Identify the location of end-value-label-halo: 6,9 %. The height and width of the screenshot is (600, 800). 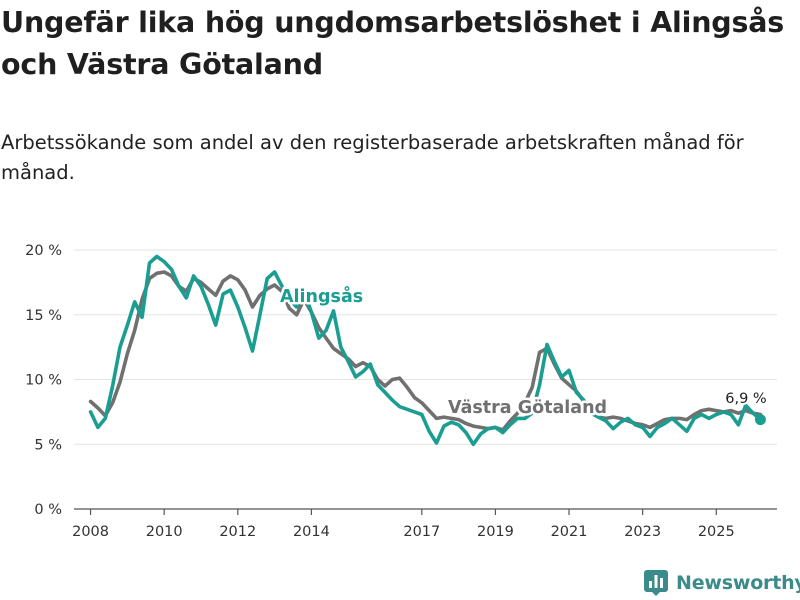
(745, 399).